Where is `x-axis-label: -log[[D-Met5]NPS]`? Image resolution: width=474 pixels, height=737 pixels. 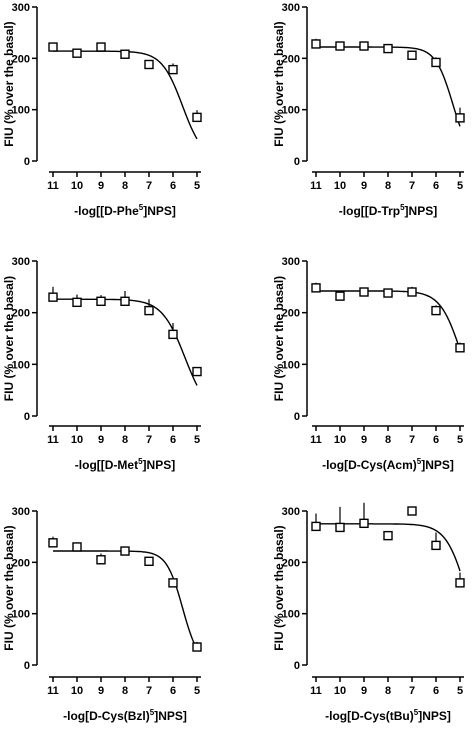
x-axis-label: -log[[D-Met5]NPS] is located at coordinates (125, 464).